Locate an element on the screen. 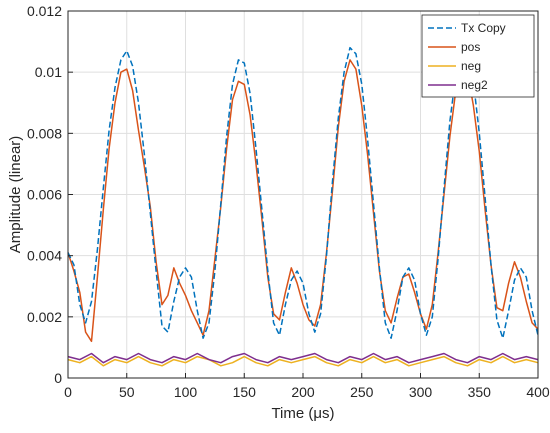 The image size is (550, 433). series-line-neg2 is located at coordinates (303, 358).